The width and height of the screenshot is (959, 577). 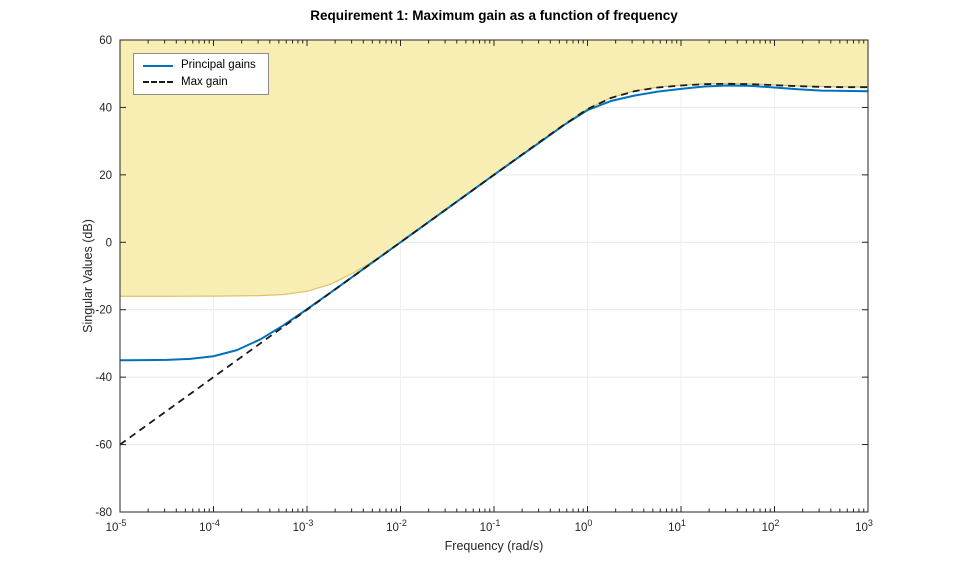 I want to click on svg-text: -60, so click(x=103, y=446).